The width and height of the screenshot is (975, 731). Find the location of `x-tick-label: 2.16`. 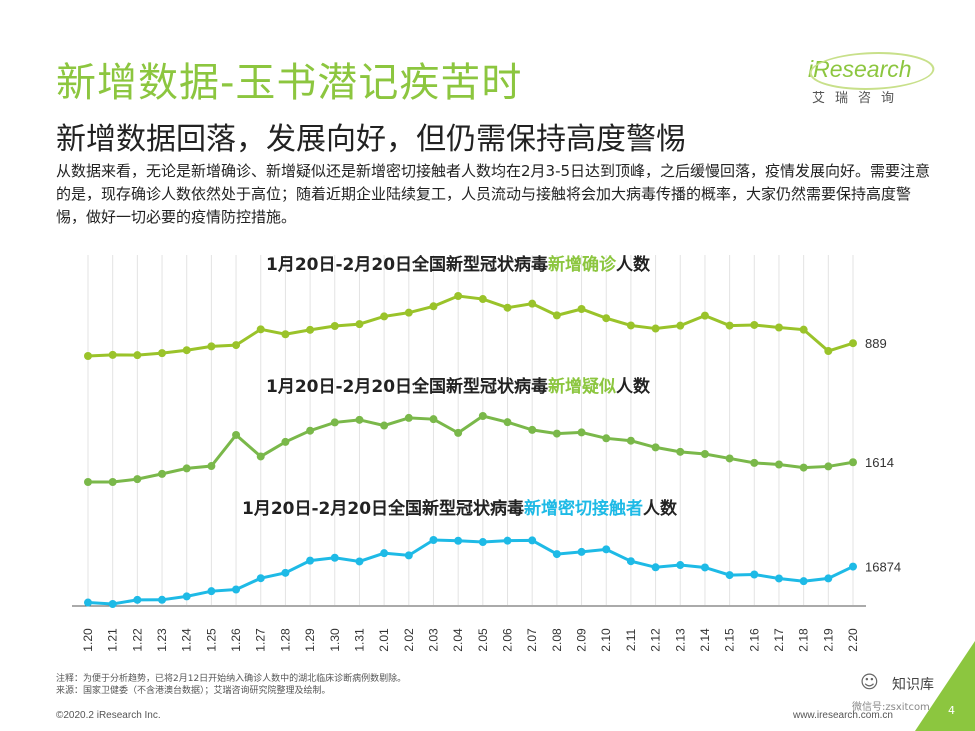

x-tick-label: 2.16 is located at coordinates (754, 640).